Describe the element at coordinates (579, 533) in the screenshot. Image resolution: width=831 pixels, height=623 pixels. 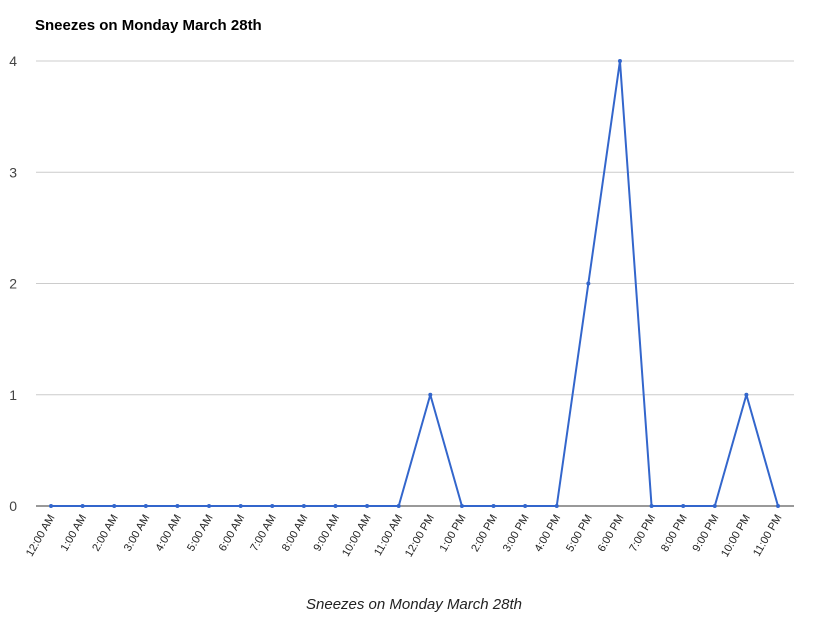
I see `x-tick-label: 5:00 PM` at that location.